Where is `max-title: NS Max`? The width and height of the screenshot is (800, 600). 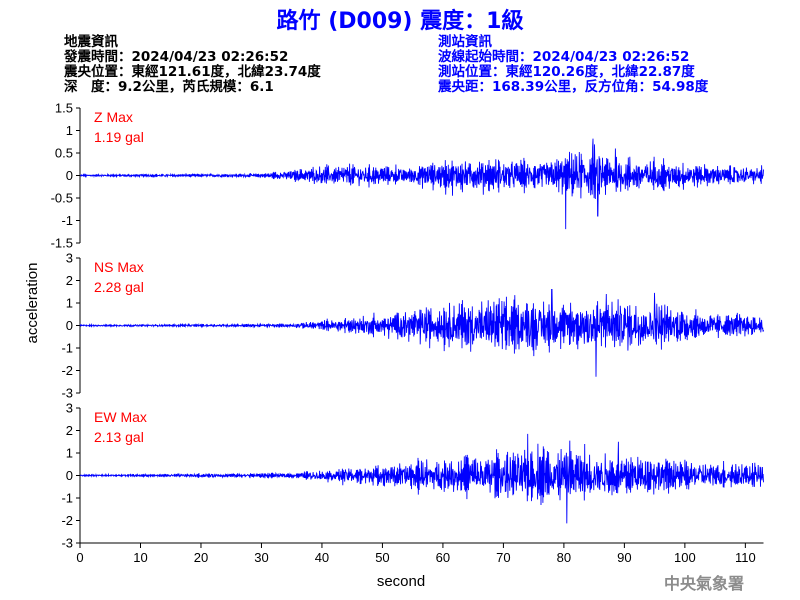
max-title: NS Max is located at coordinates (119, 267).